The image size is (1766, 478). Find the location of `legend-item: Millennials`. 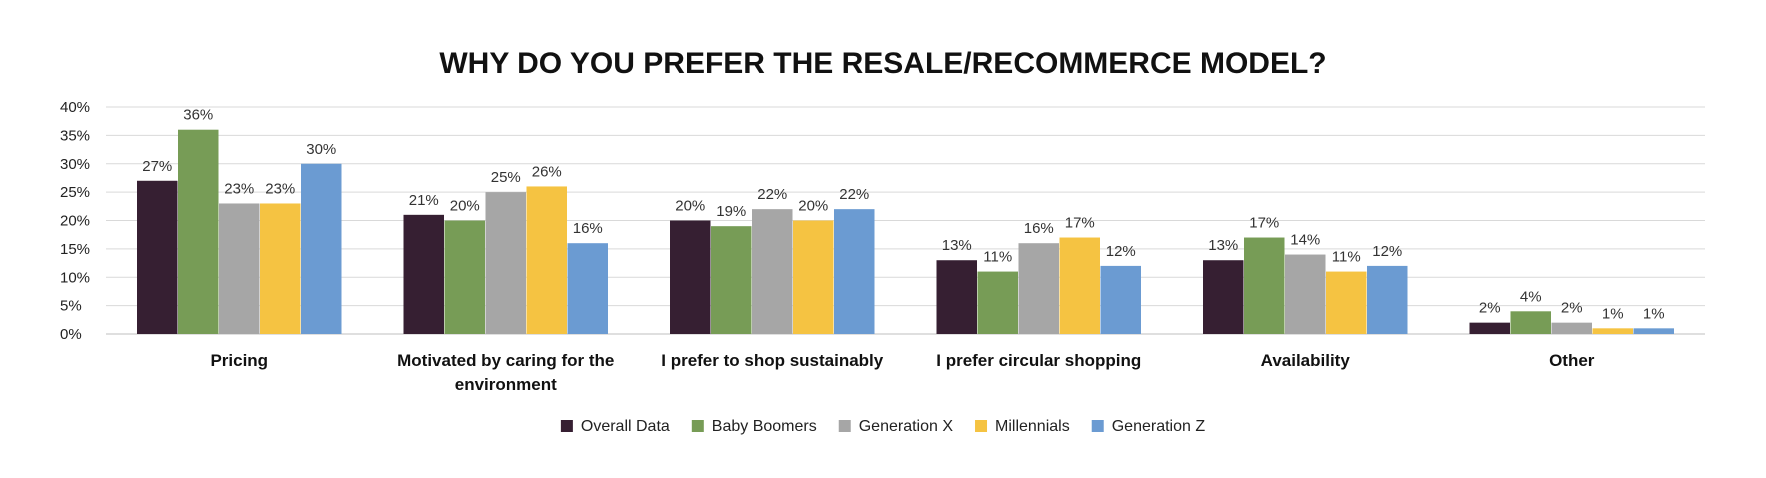

legend-item: Millennials is located at coordinates (1022, 426).